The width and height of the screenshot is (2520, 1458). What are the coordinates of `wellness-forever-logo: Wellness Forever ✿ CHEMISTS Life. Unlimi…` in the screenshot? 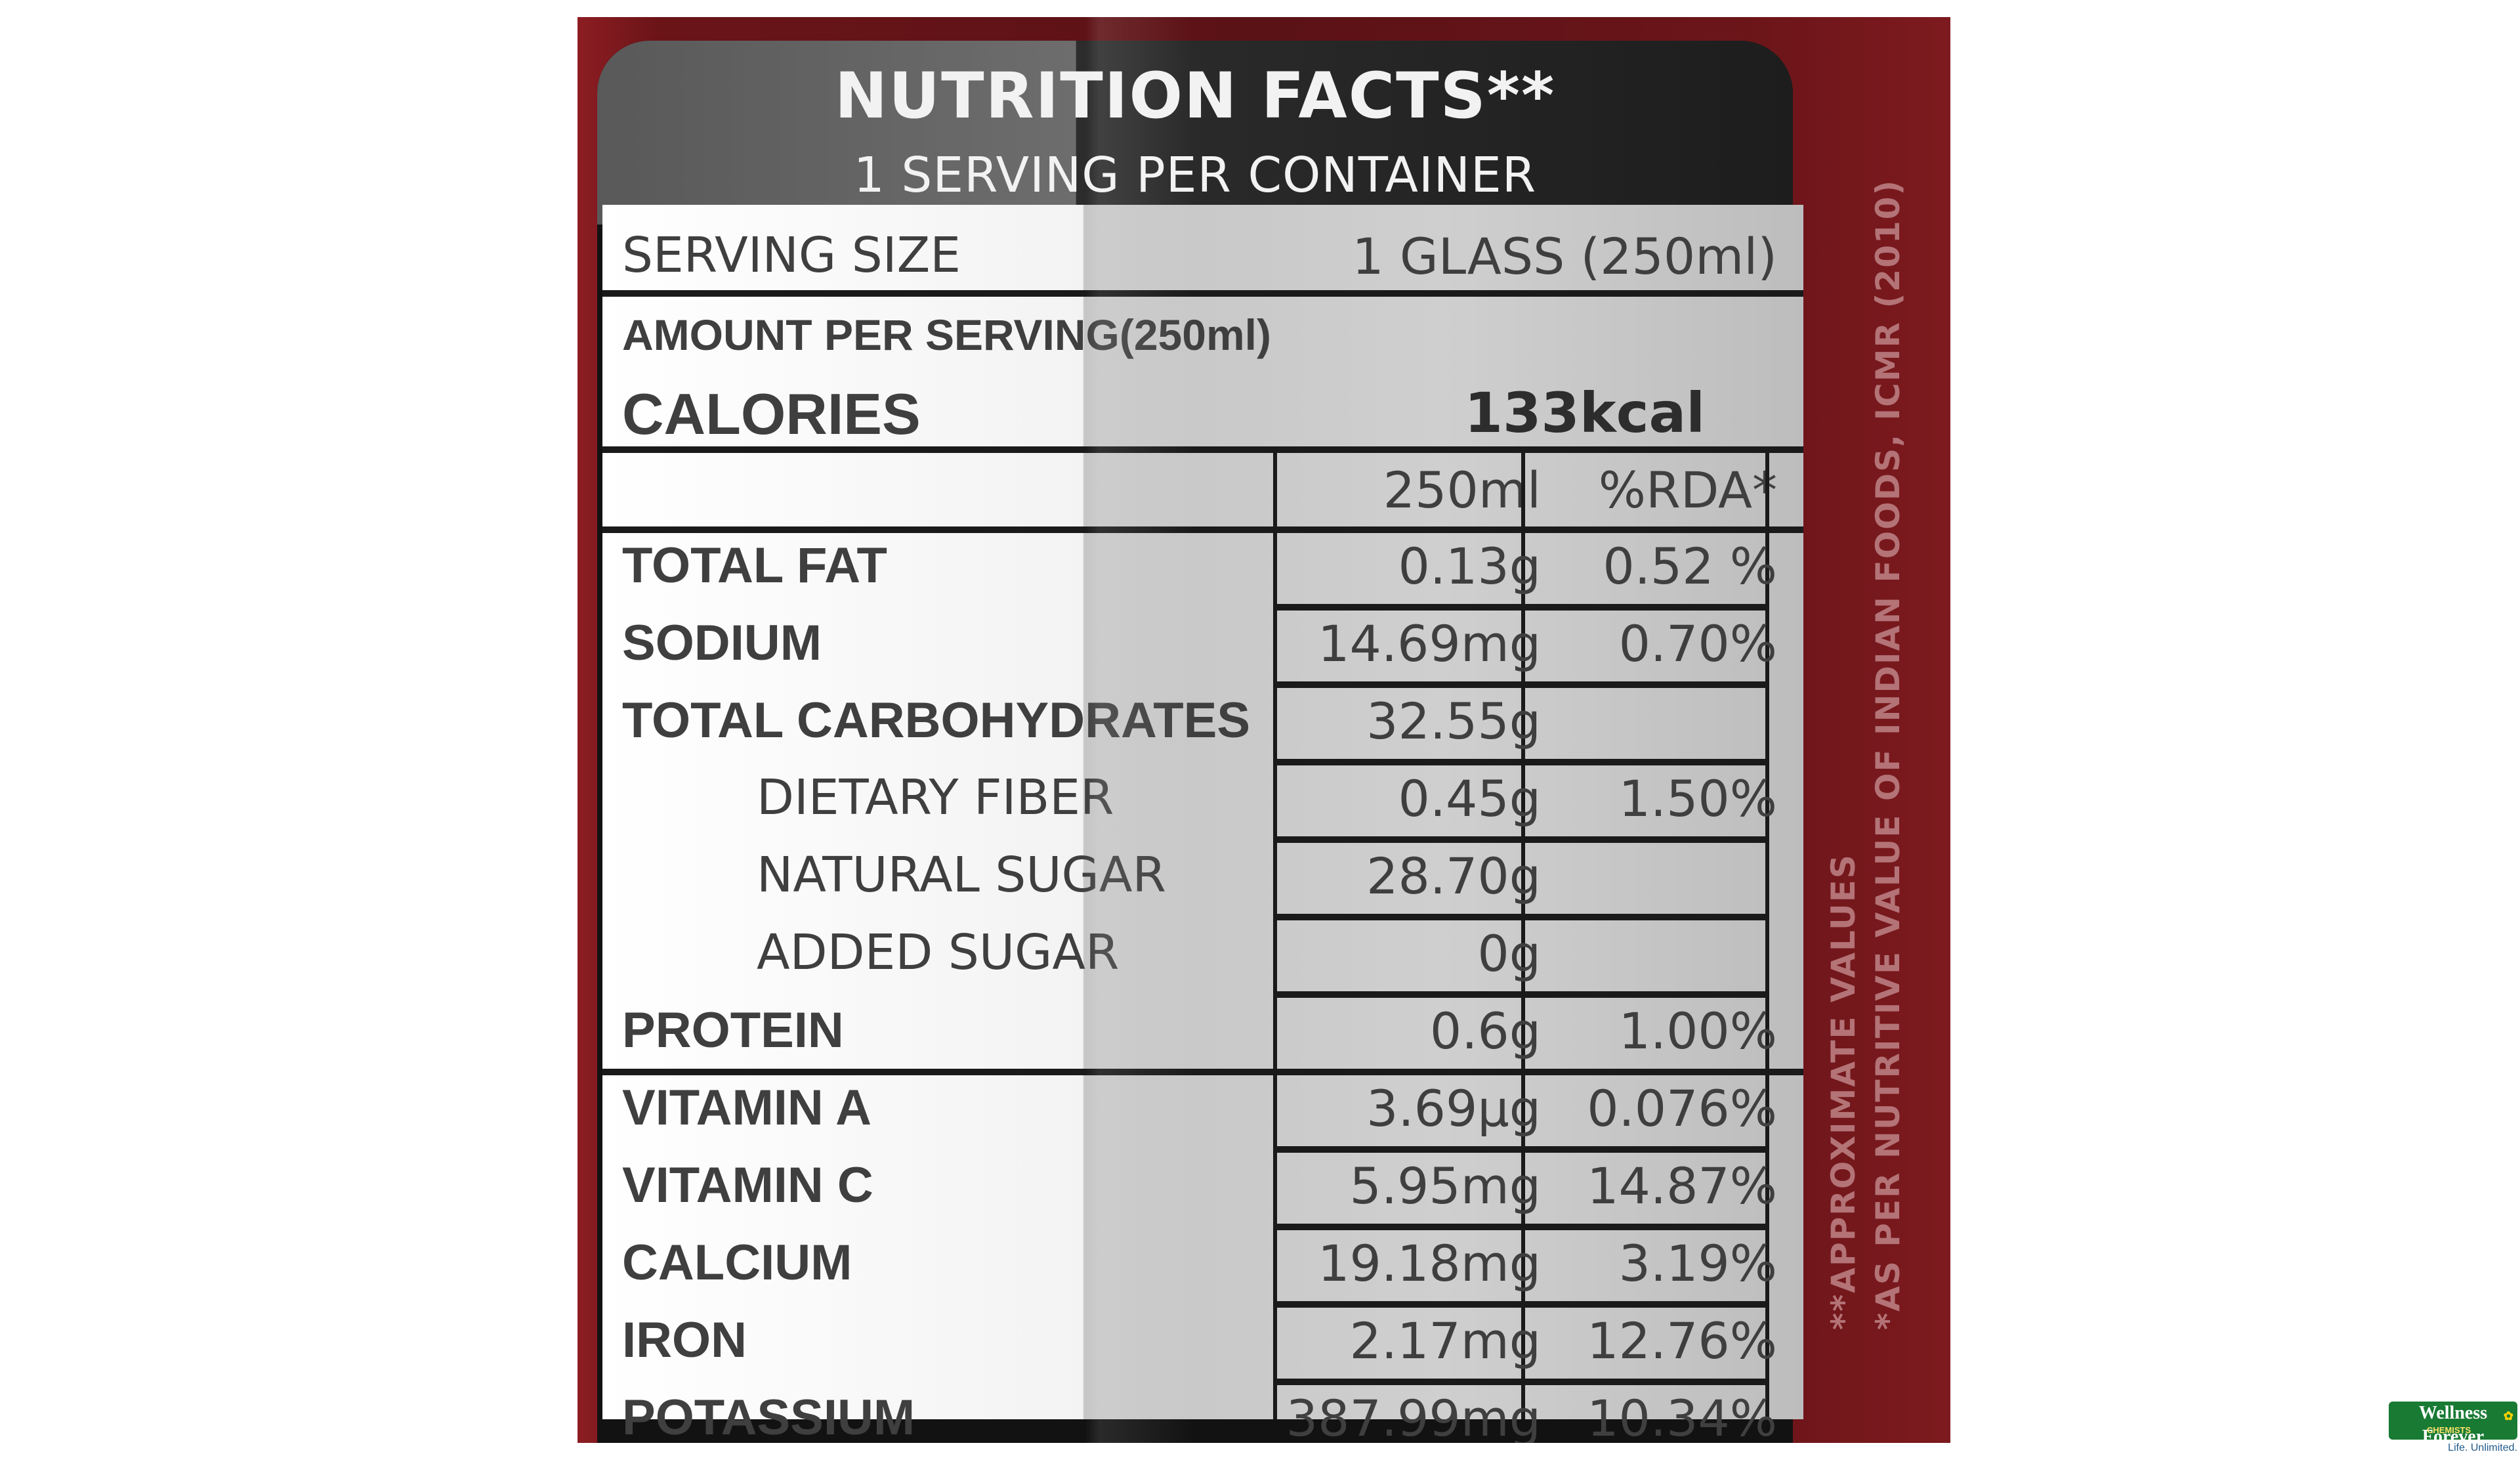 It's located at (2453, 1429).